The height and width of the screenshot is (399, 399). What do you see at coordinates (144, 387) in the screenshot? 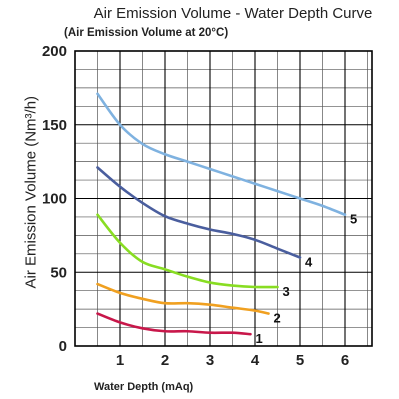
I see `x-axis-label: Water Depth (mAq)` at bounding box center [144, 387].